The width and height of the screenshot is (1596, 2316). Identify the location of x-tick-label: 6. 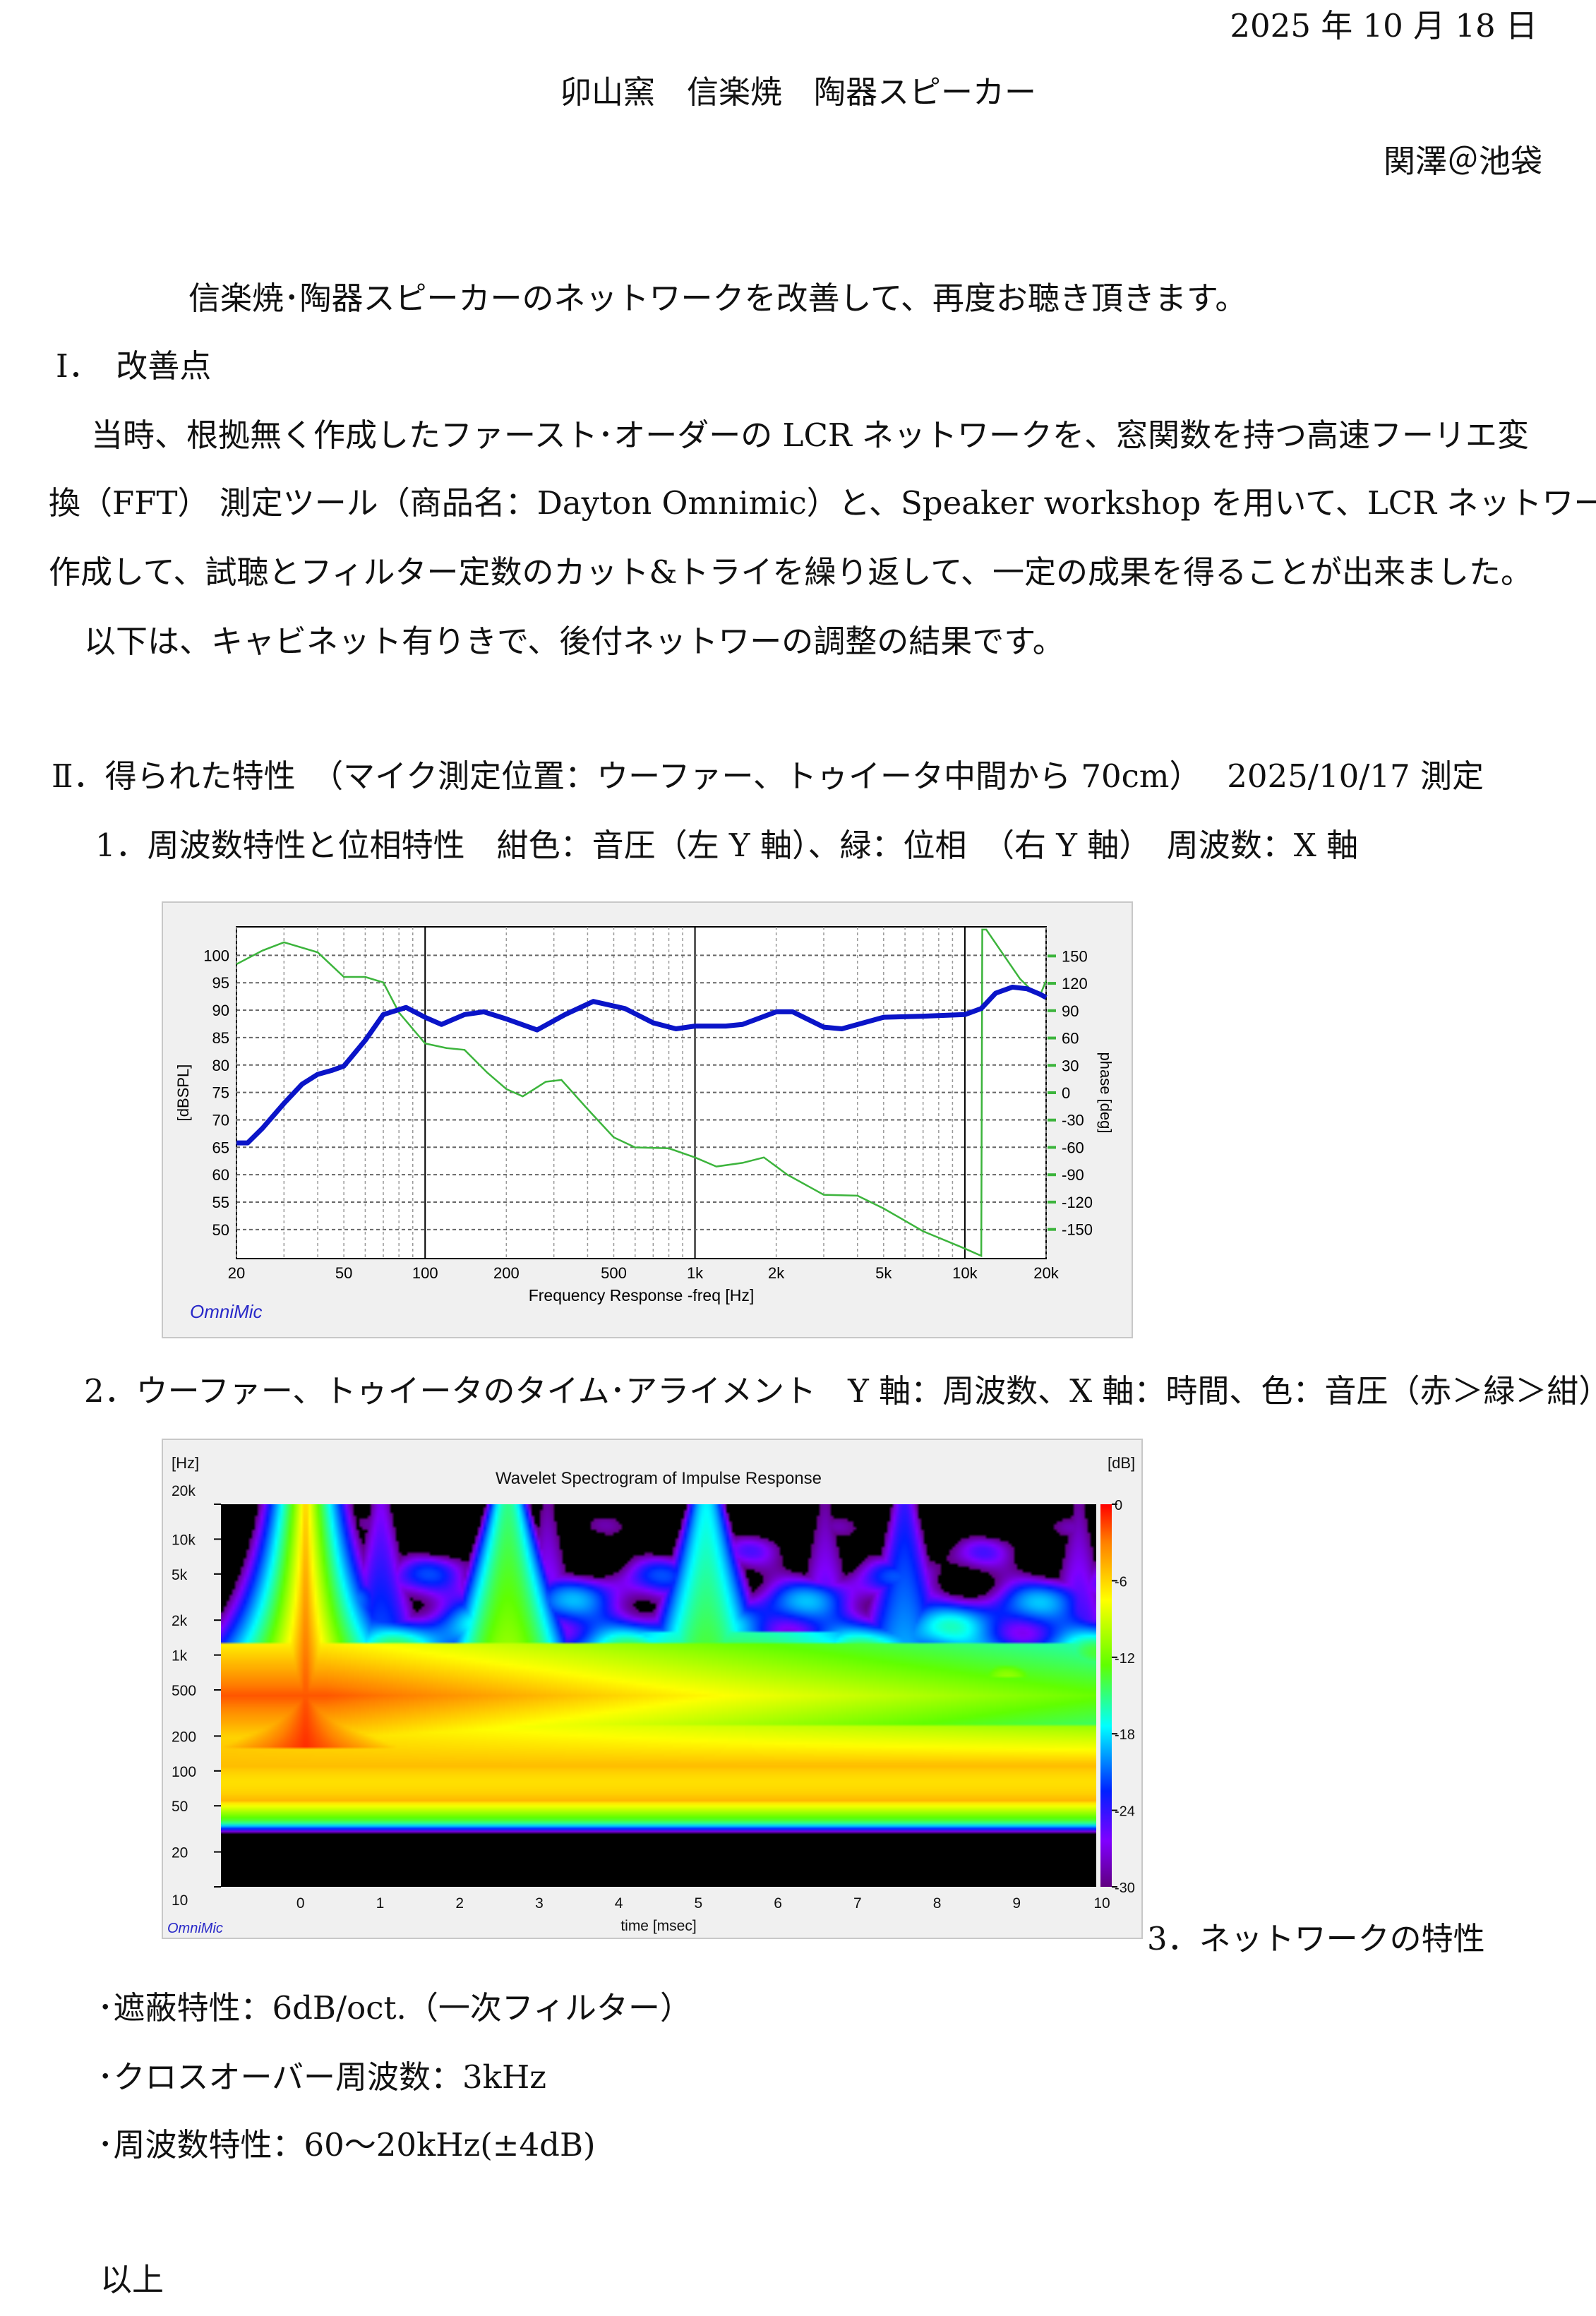
(778, 1904).